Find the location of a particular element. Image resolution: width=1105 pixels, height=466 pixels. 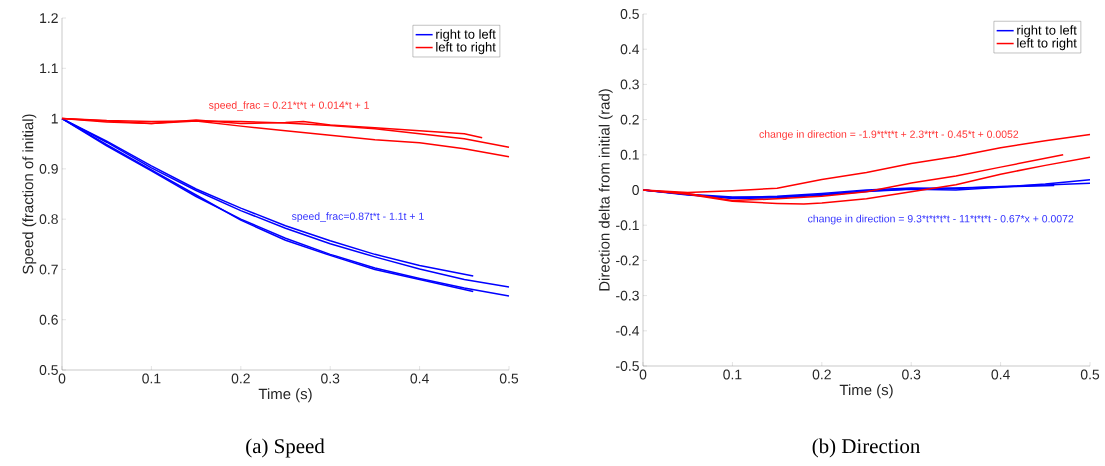

y-axis-title: Direction delta from initial (rad) is located at coordinates (605, 190).